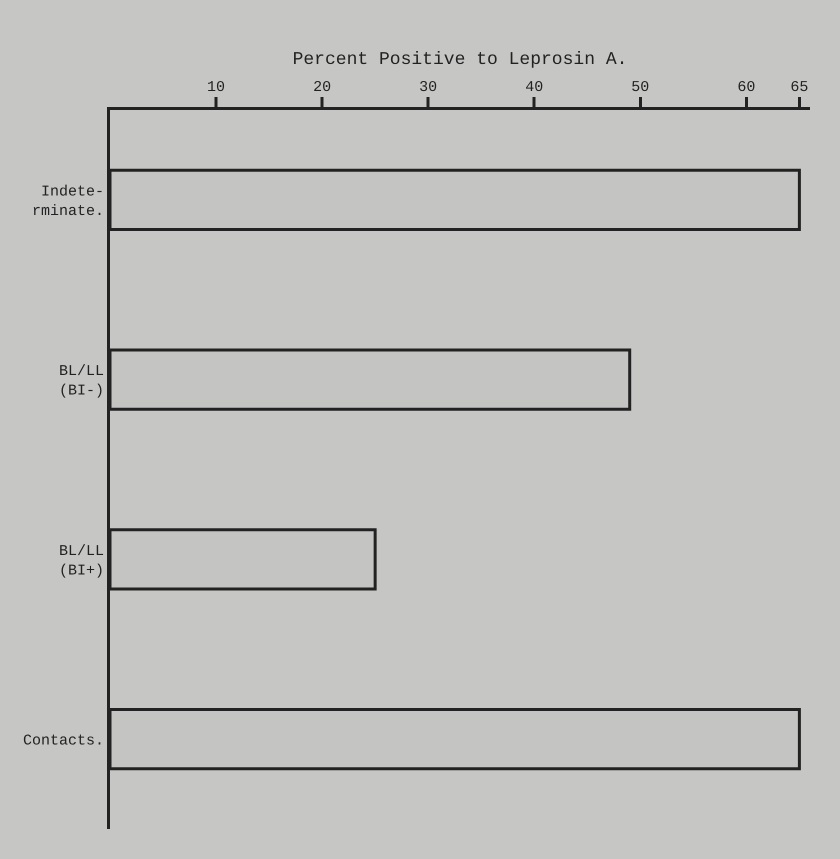 This screenshot has height=859, width=840. I want to click on y-tick-label: BL/LL (BI-), so click(81, 381).